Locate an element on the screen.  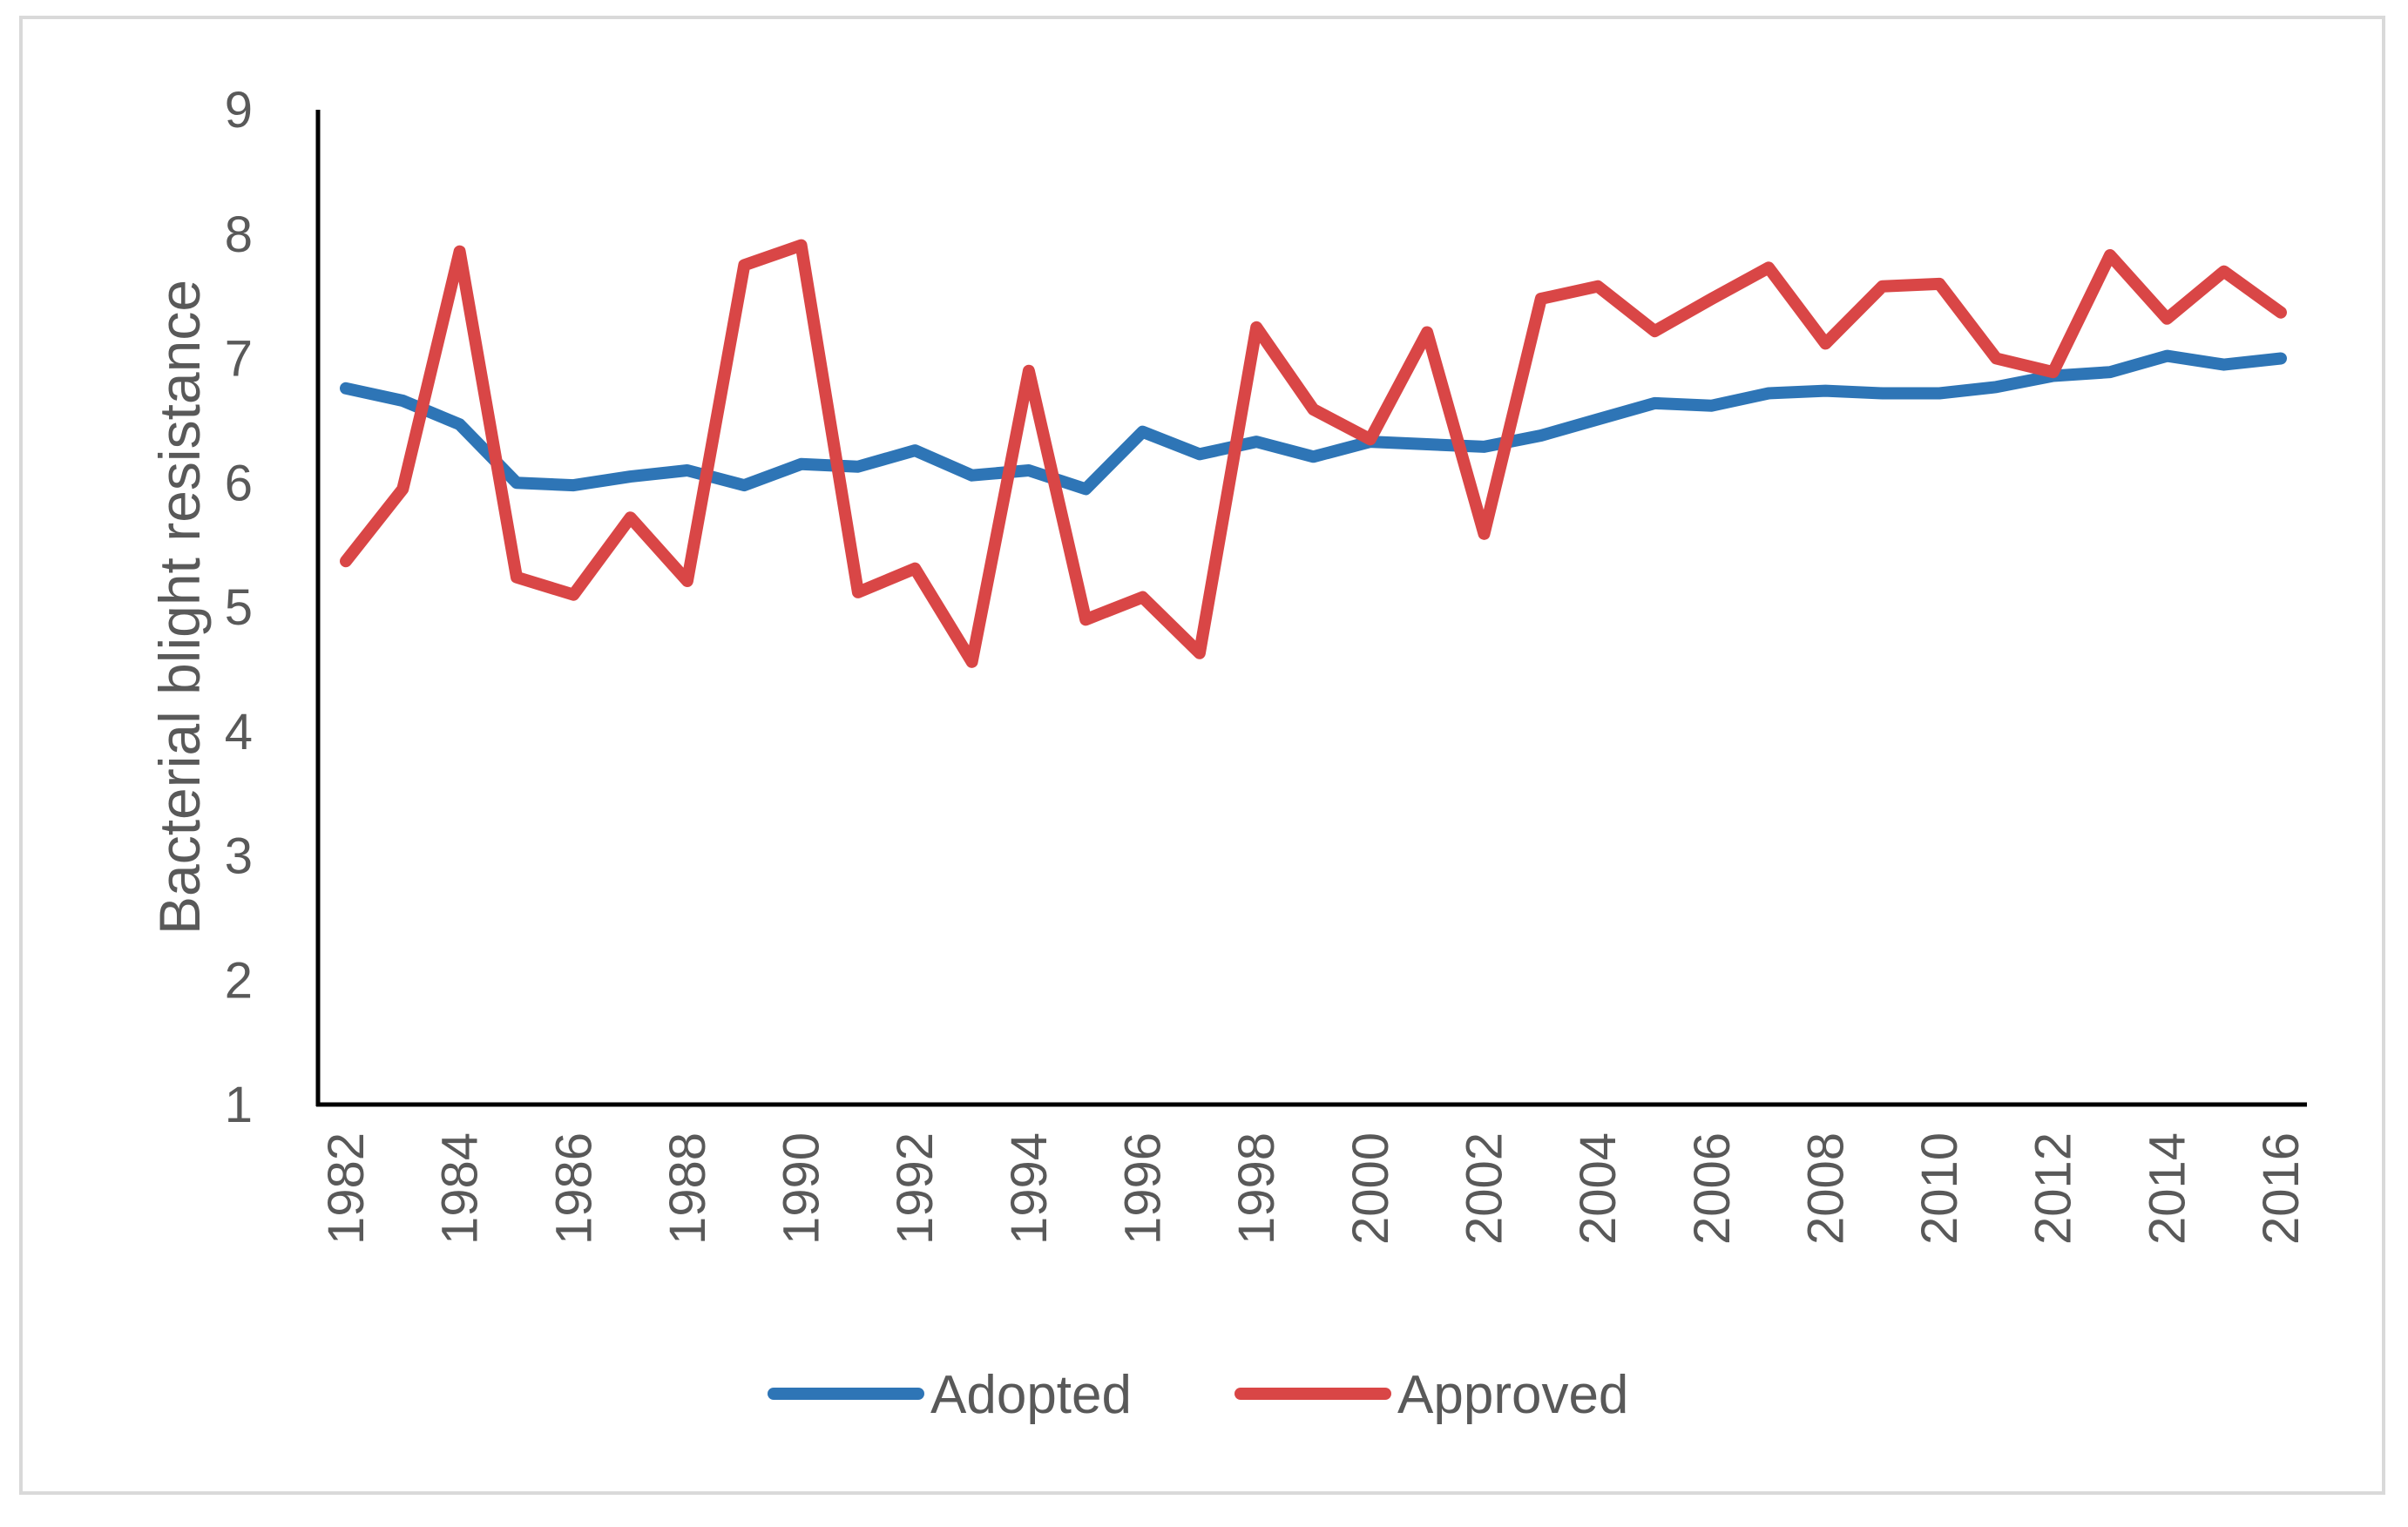
y-tick-label: 5 is located at coordinates (239, 607).